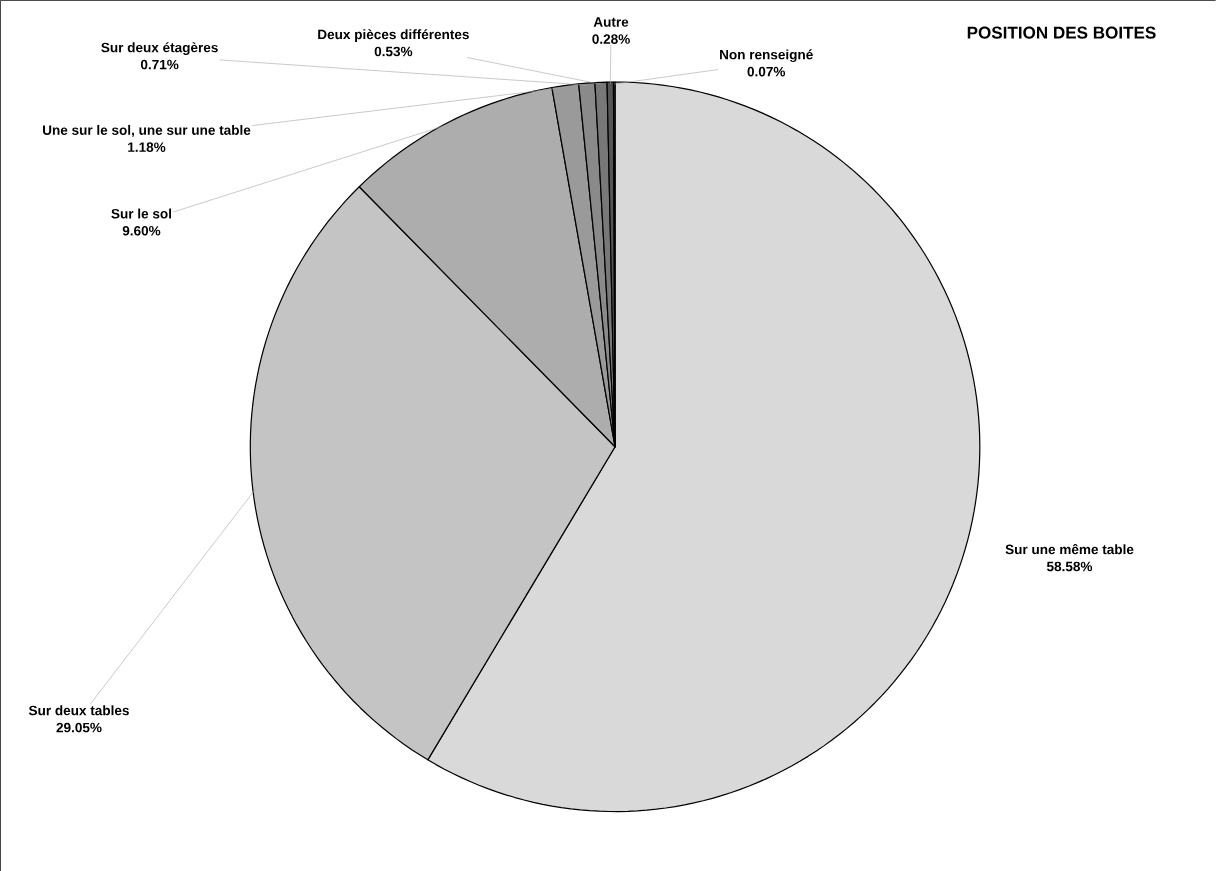 The image size is (1216, 871). Describe the element at coordinates (766, 71) in the screenshot. I see `data-label: 0.07%` at that location.